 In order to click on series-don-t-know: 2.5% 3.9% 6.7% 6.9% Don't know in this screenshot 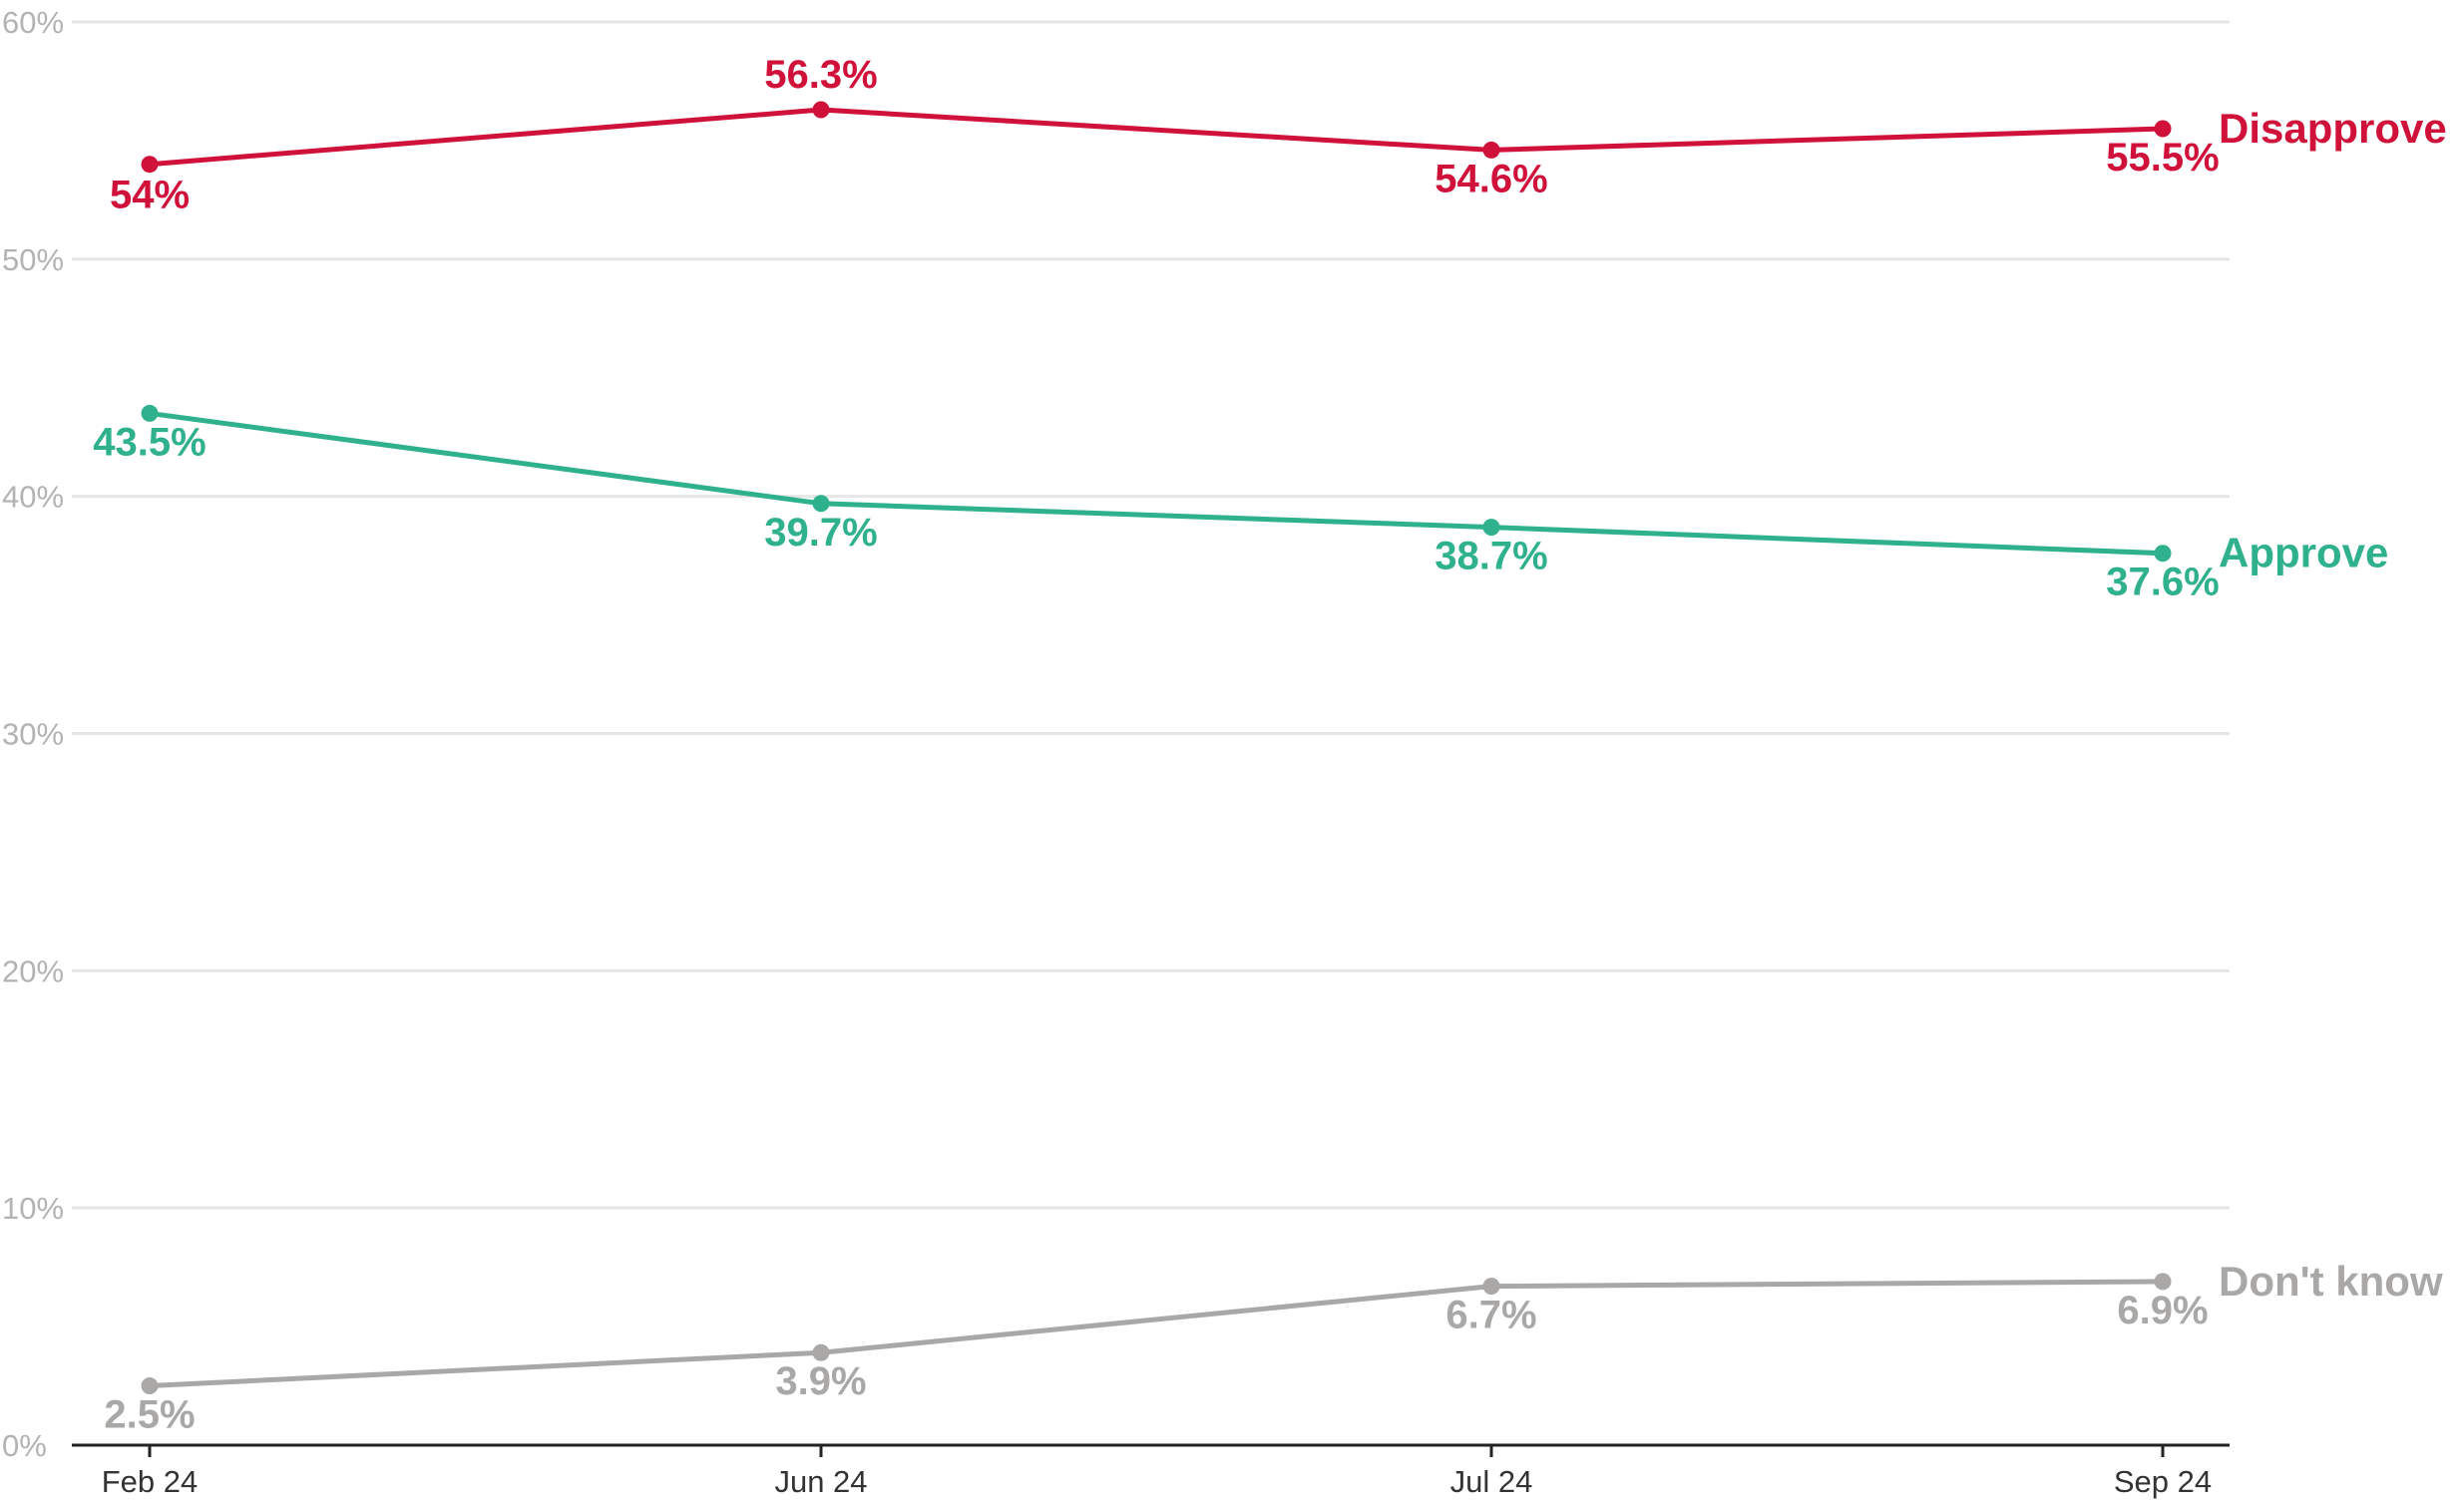, I will do `click(1273, 1347)`.